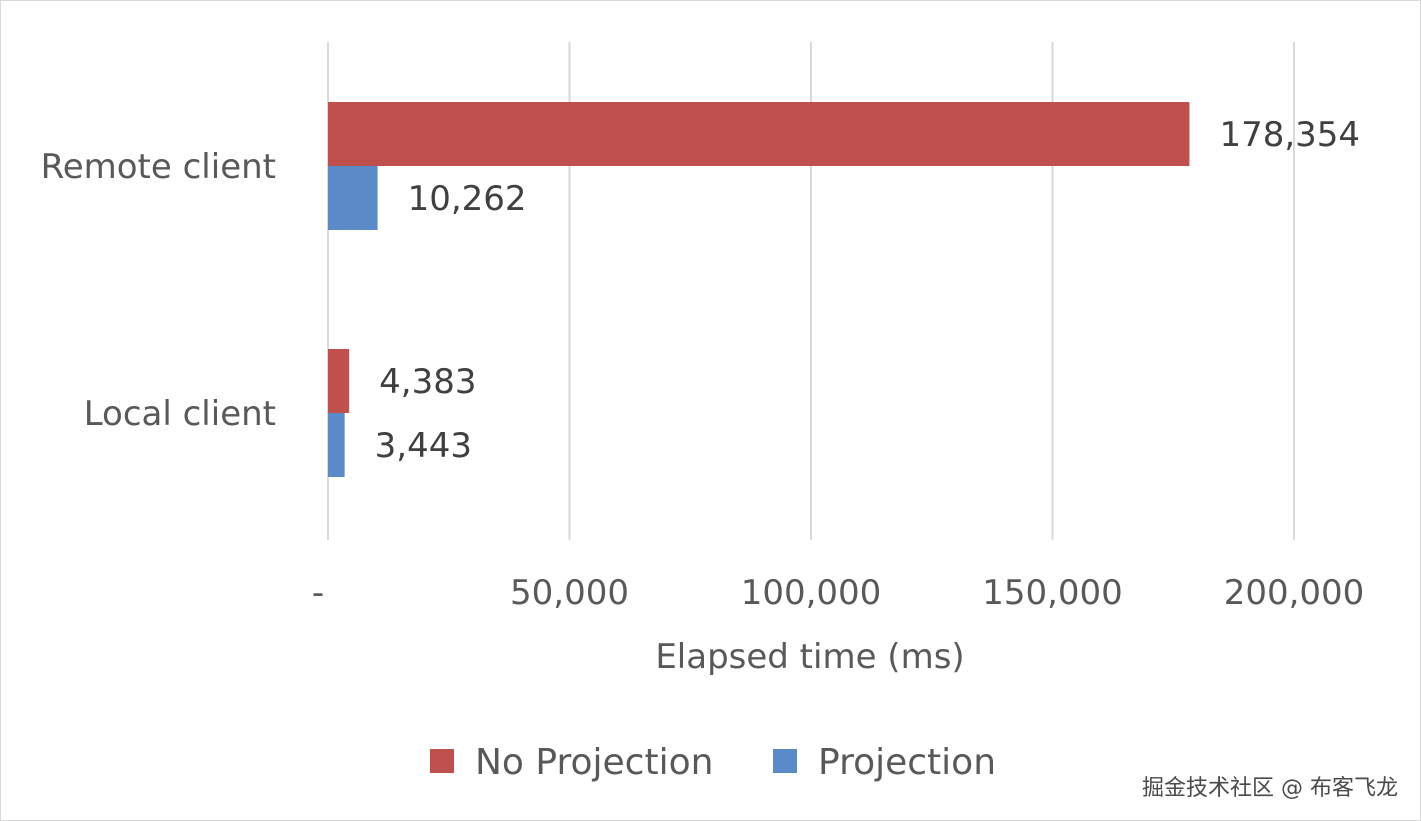 Image resolution: width=1421 pixels, height=821 pixels. What do you see at coordinates (427, 382) in the screenshot?
I see `data-label: 4,383` at bounding box center [427, 382].